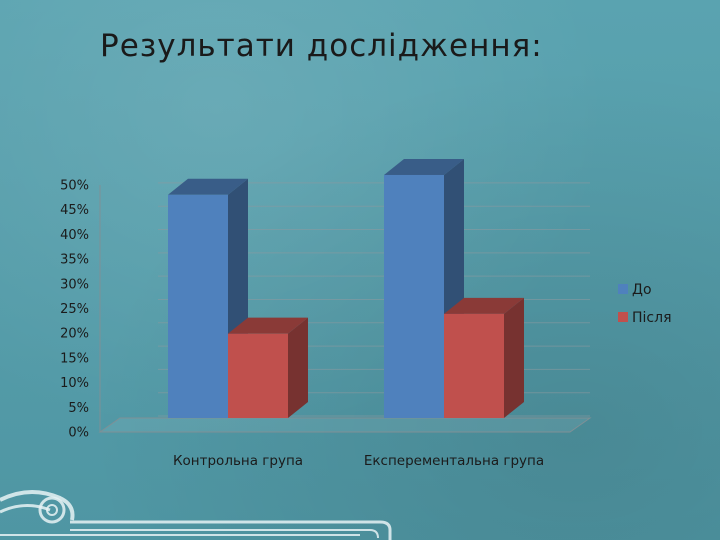 The width and height of the screenshot is (720, 540). I want to click on slide-title: Результати дослідження:, so click(321, 46).